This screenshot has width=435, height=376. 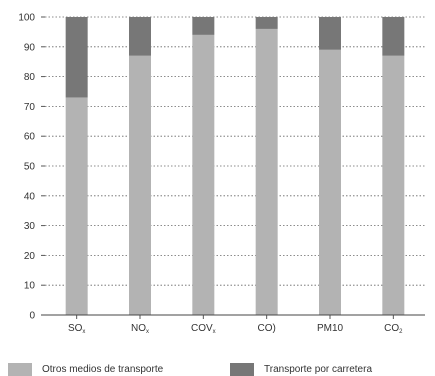 I want to click on y-tick-label: 30, so click(x=30, y=226).